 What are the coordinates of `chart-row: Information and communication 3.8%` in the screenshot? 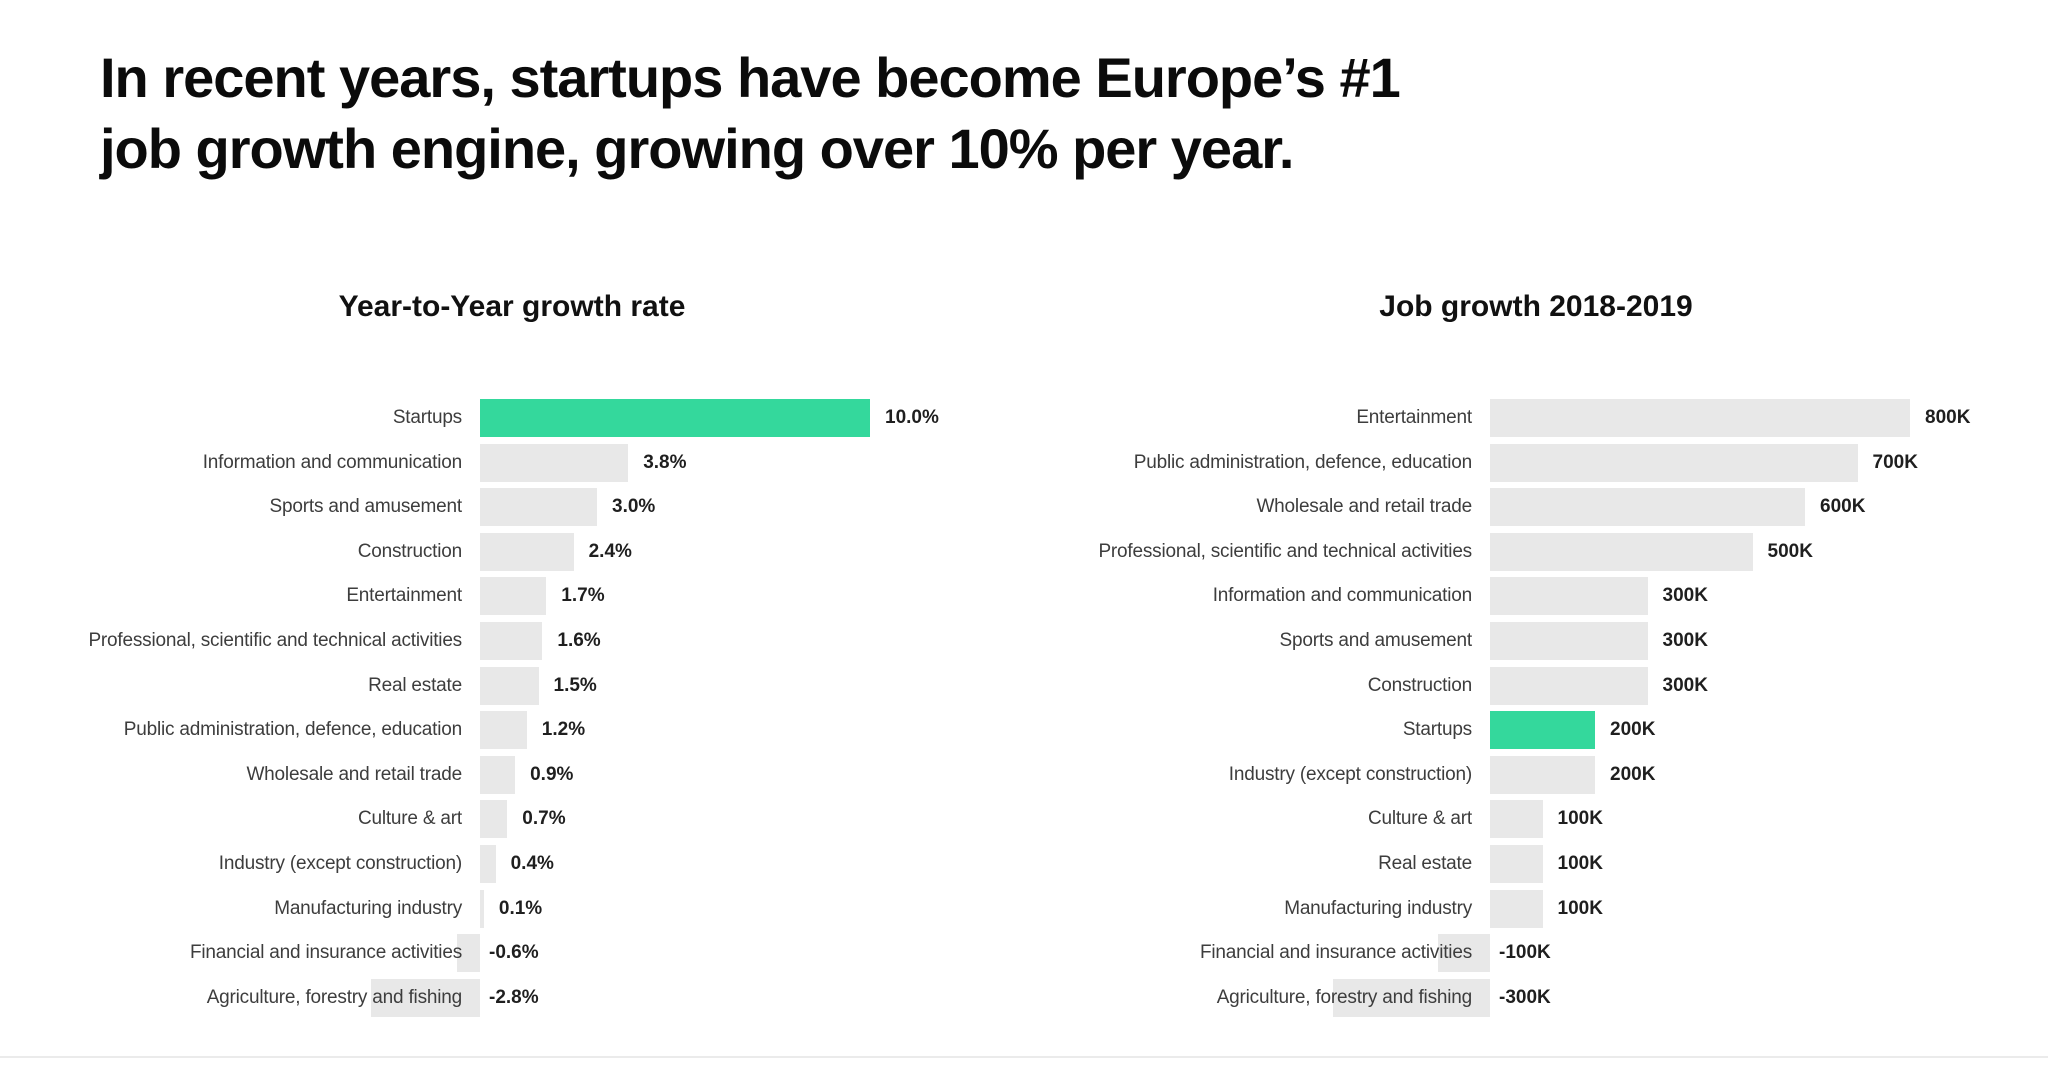 It's located at (512, 463).